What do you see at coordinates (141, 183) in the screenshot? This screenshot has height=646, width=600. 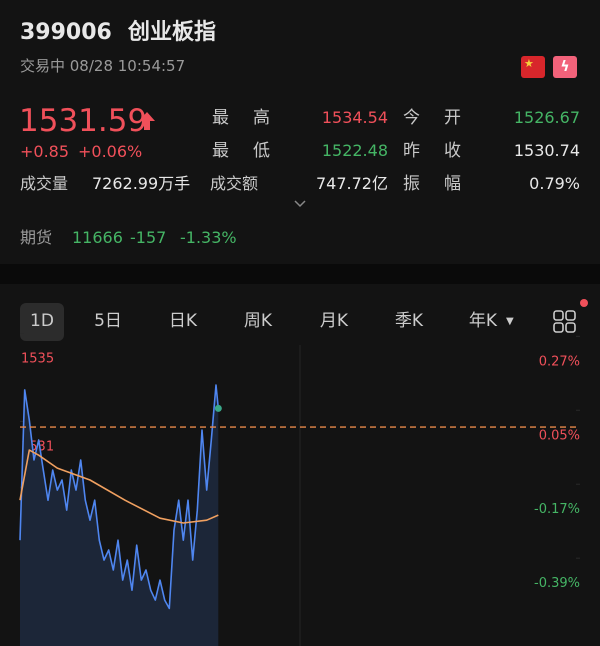 I see `stat-value: 7262.99万手` at bounding box center [141, 183].